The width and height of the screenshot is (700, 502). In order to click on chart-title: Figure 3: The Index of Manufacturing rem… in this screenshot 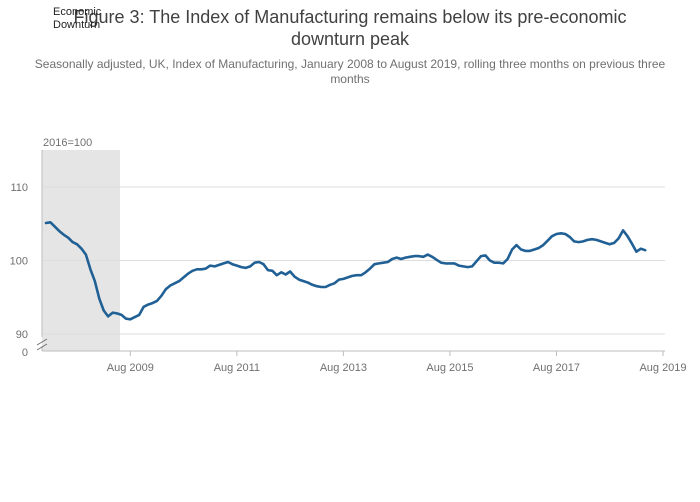, I will do `click(350, 28)`.